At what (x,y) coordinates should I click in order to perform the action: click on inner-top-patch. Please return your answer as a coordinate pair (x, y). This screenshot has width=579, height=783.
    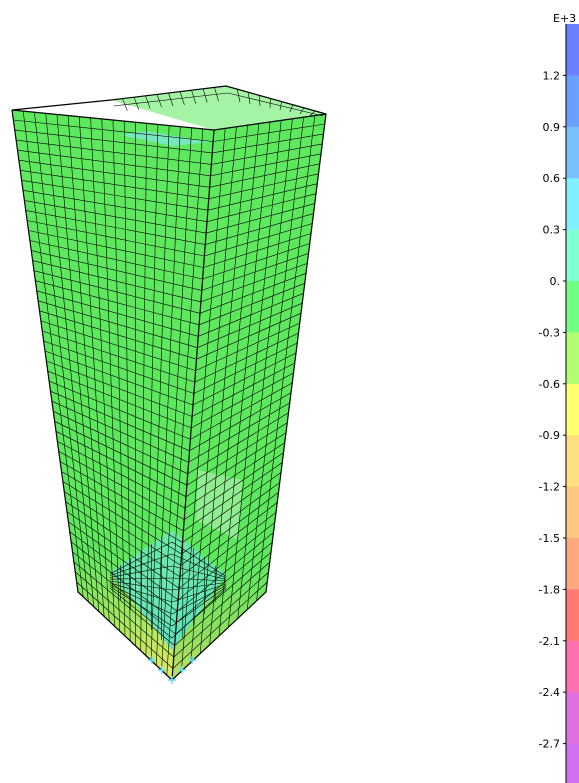
    Looking at the image, I should click on (165, 138).